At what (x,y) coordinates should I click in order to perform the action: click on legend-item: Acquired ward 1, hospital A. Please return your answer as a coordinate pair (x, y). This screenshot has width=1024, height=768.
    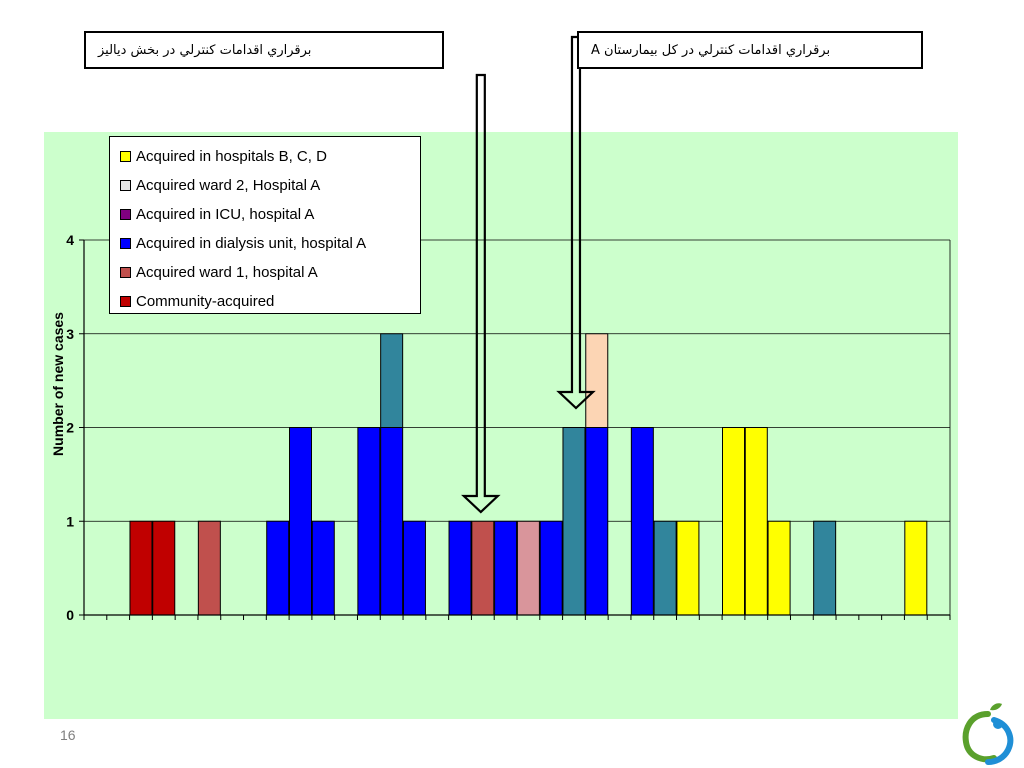
    Looking at the image, I should click on (265, 272).